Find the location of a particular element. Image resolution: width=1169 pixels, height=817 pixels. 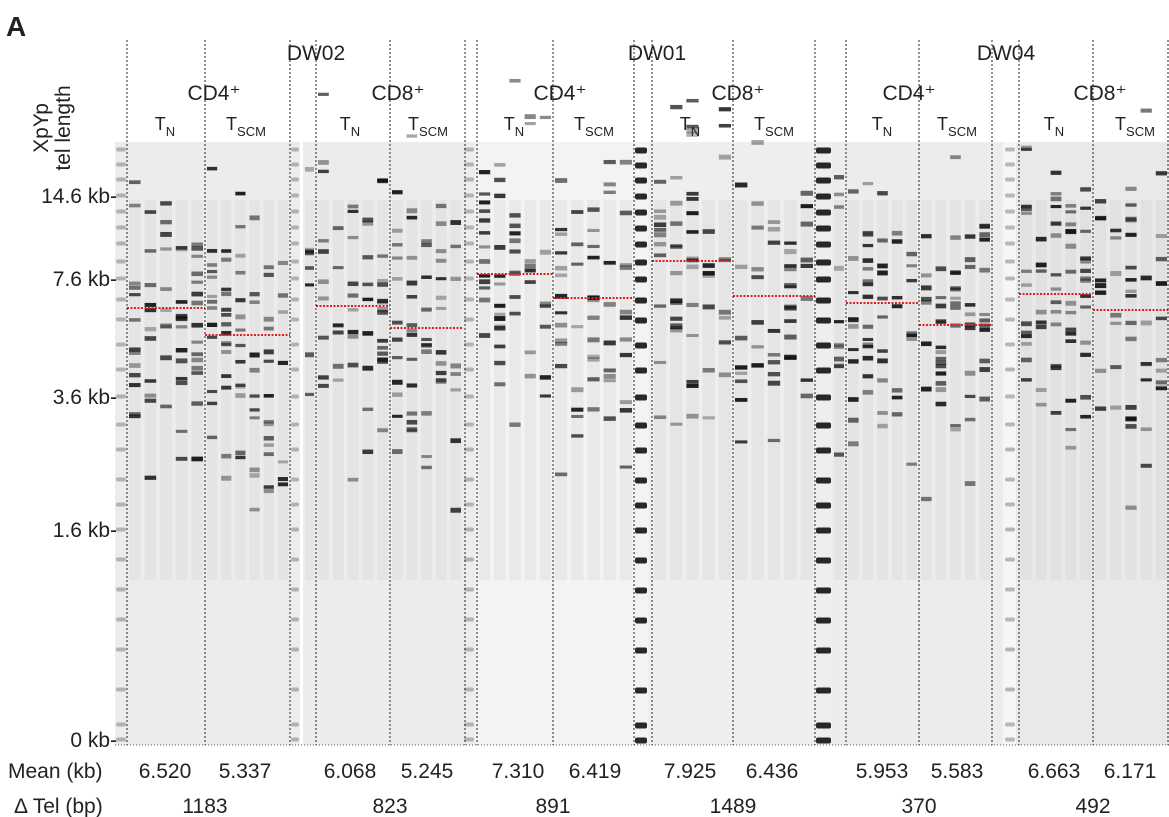

subset-sub: N is located at coordinates (887, 131).